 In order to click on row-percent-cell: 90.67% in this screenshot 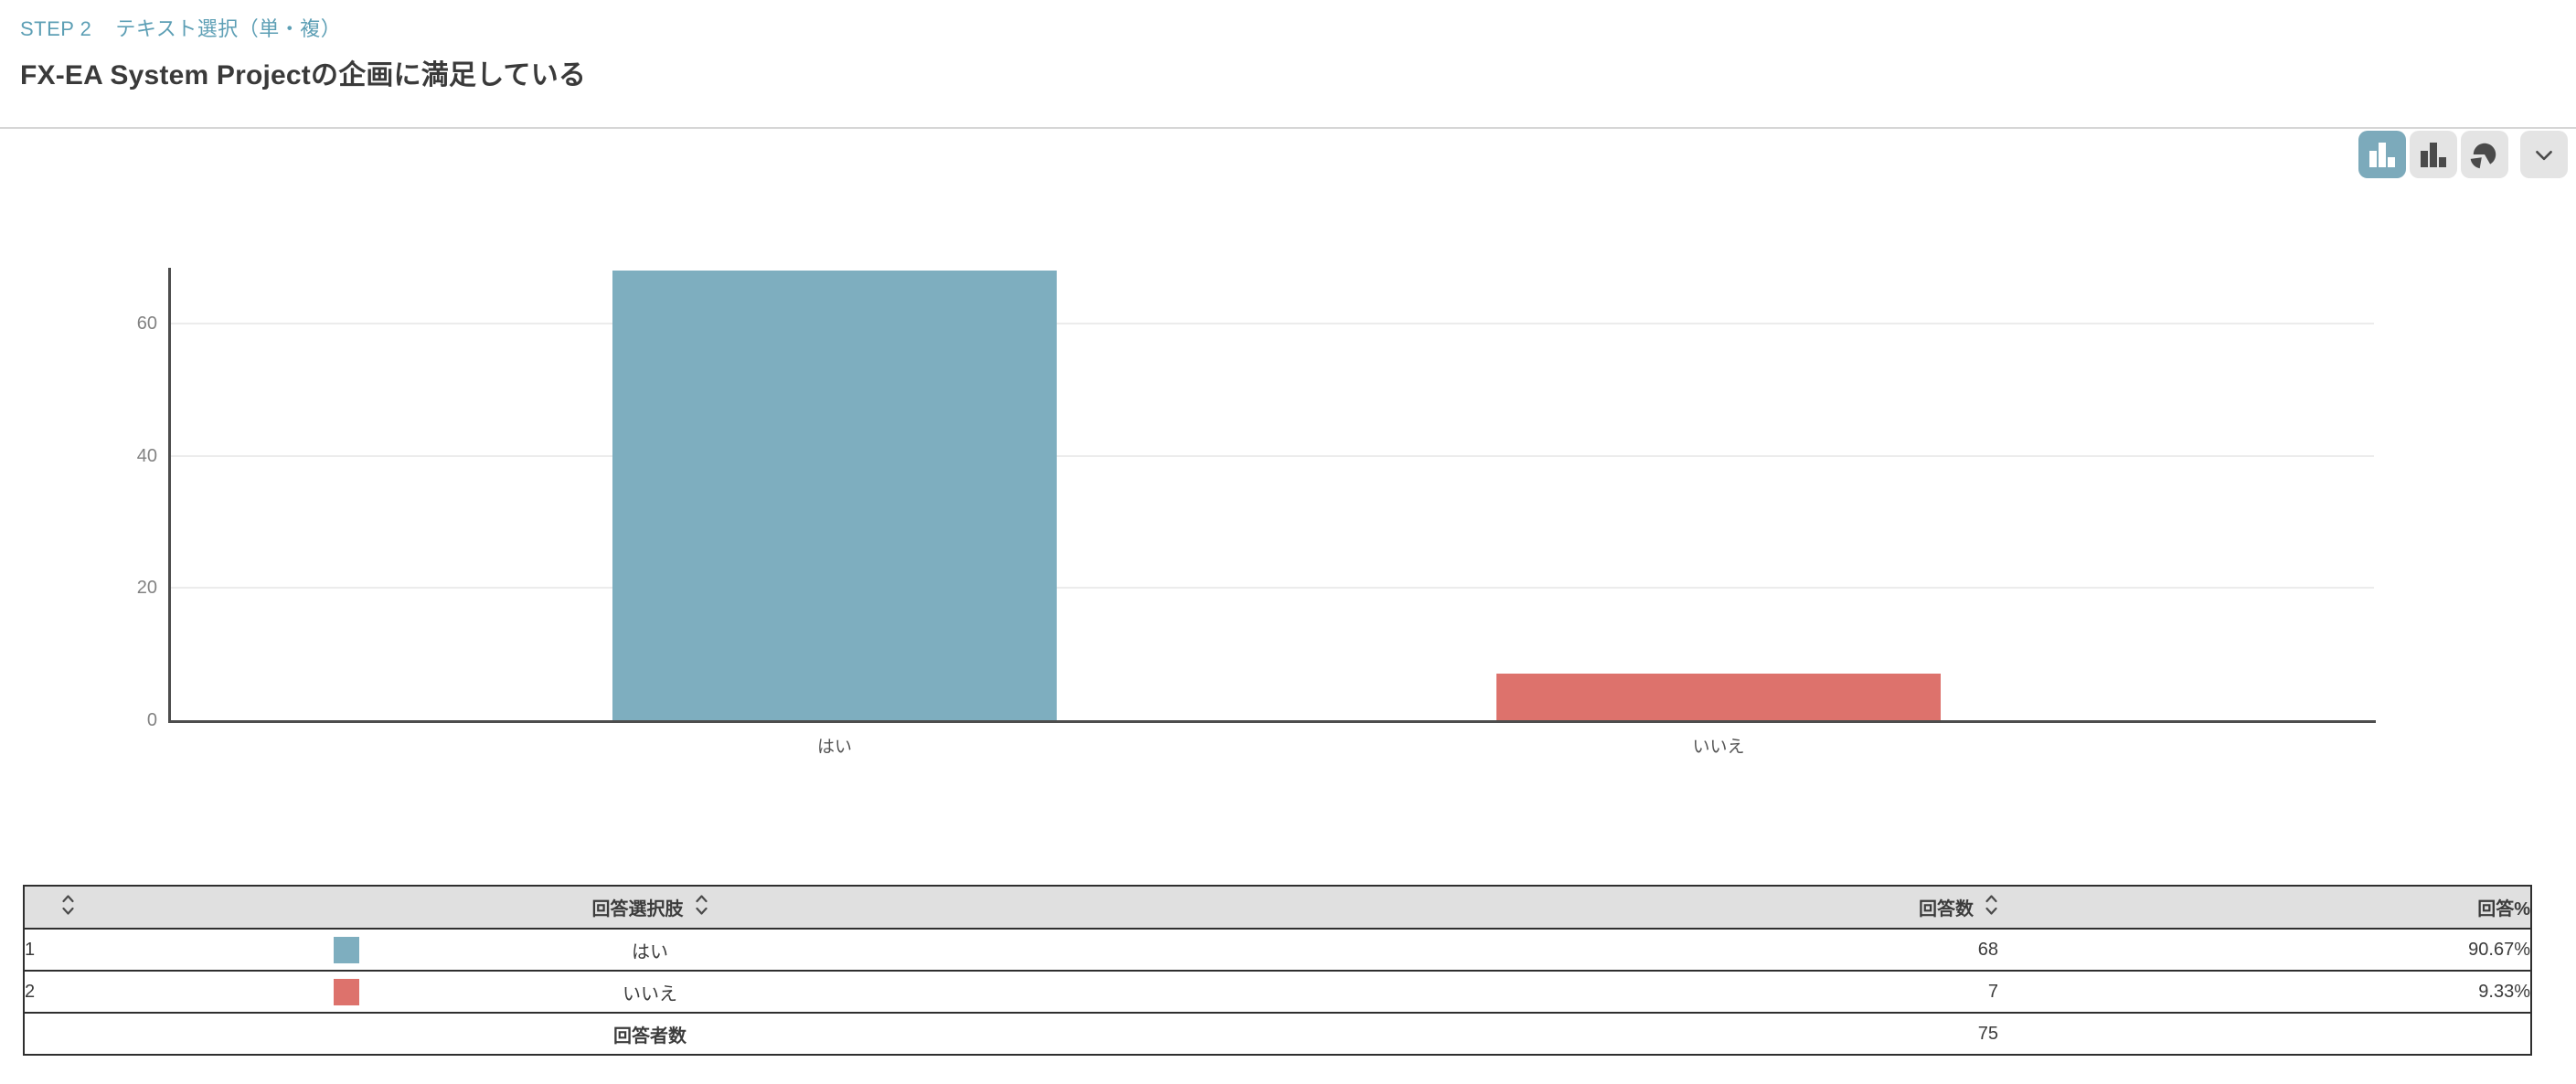, I will do `click(2264, 950)`.